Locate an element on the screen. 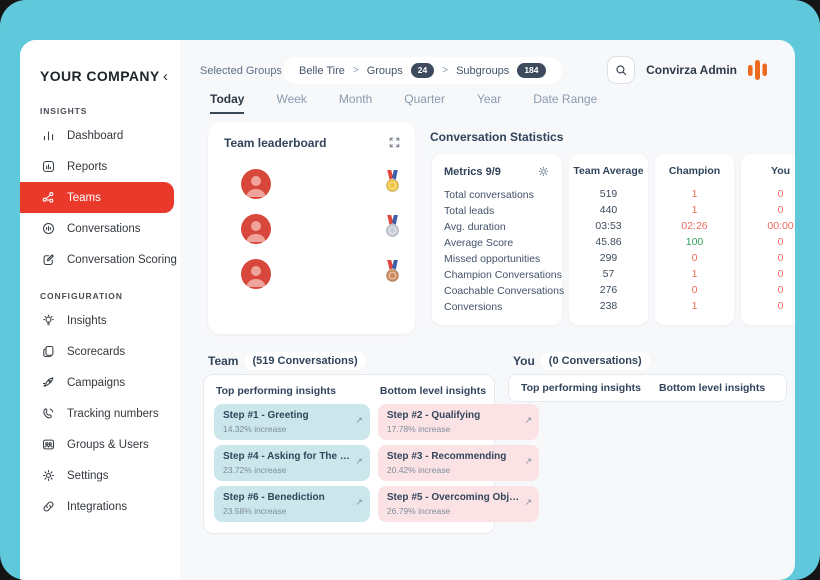  sidebar-item-insights: Insights is located at coordinates (100, 320).